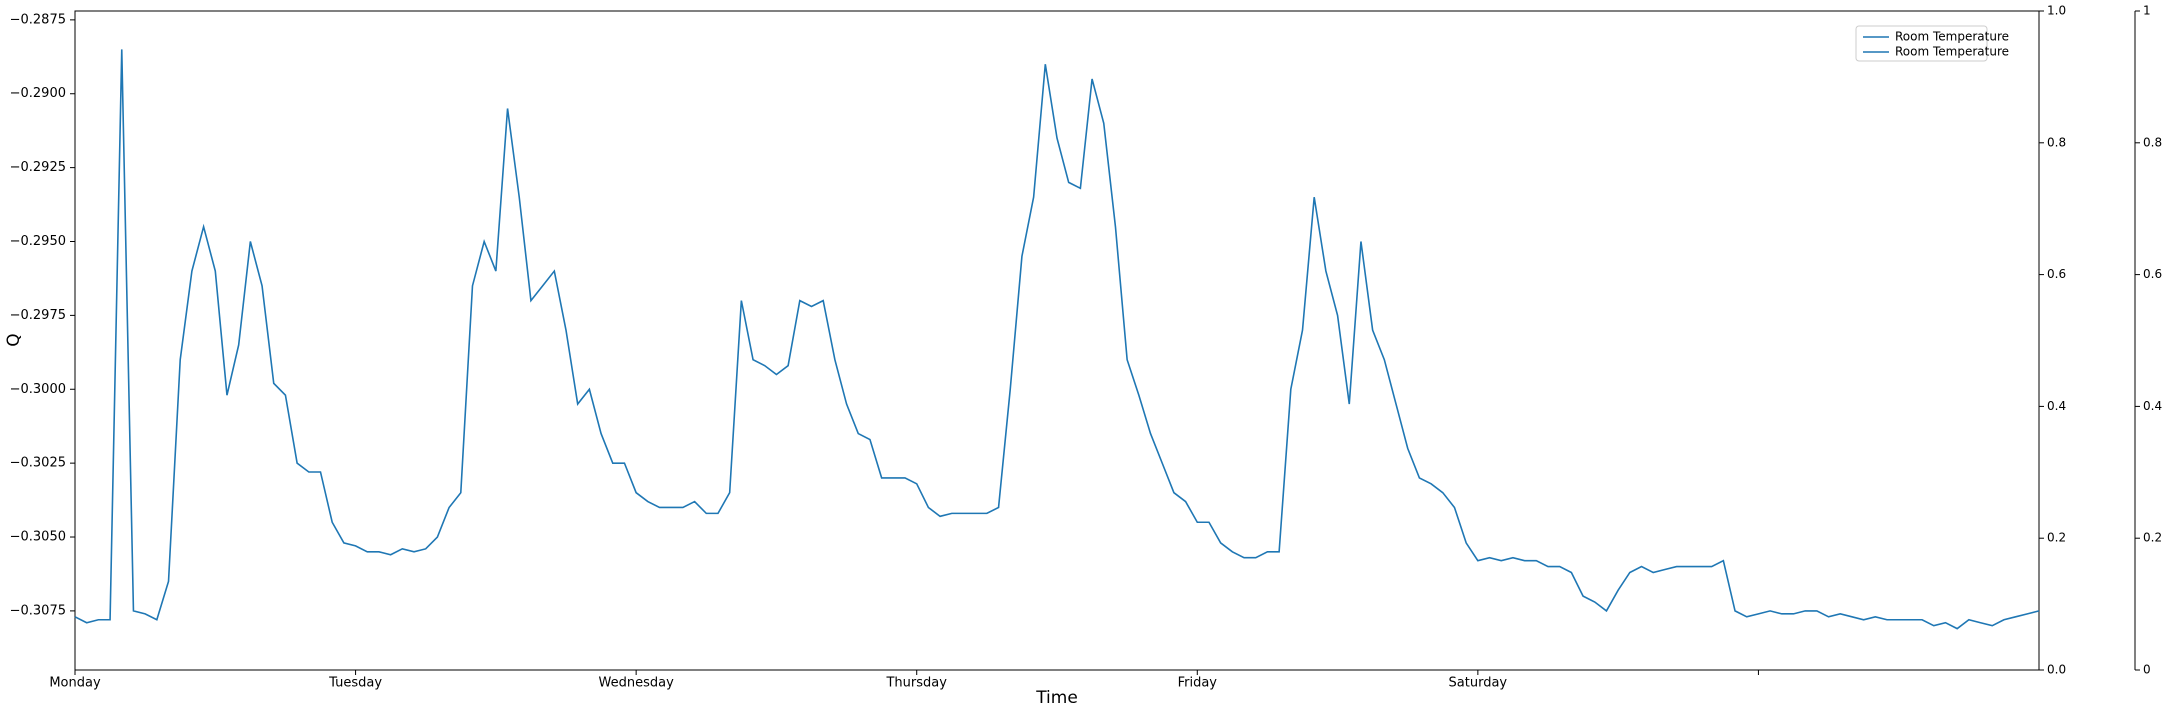 This screenshot has width=2167, height=712. What do you see at coordinates (2152, 538) in the screenshot?
I see `y3-tick-label: 0.2` at bounding box center [2152, 538].